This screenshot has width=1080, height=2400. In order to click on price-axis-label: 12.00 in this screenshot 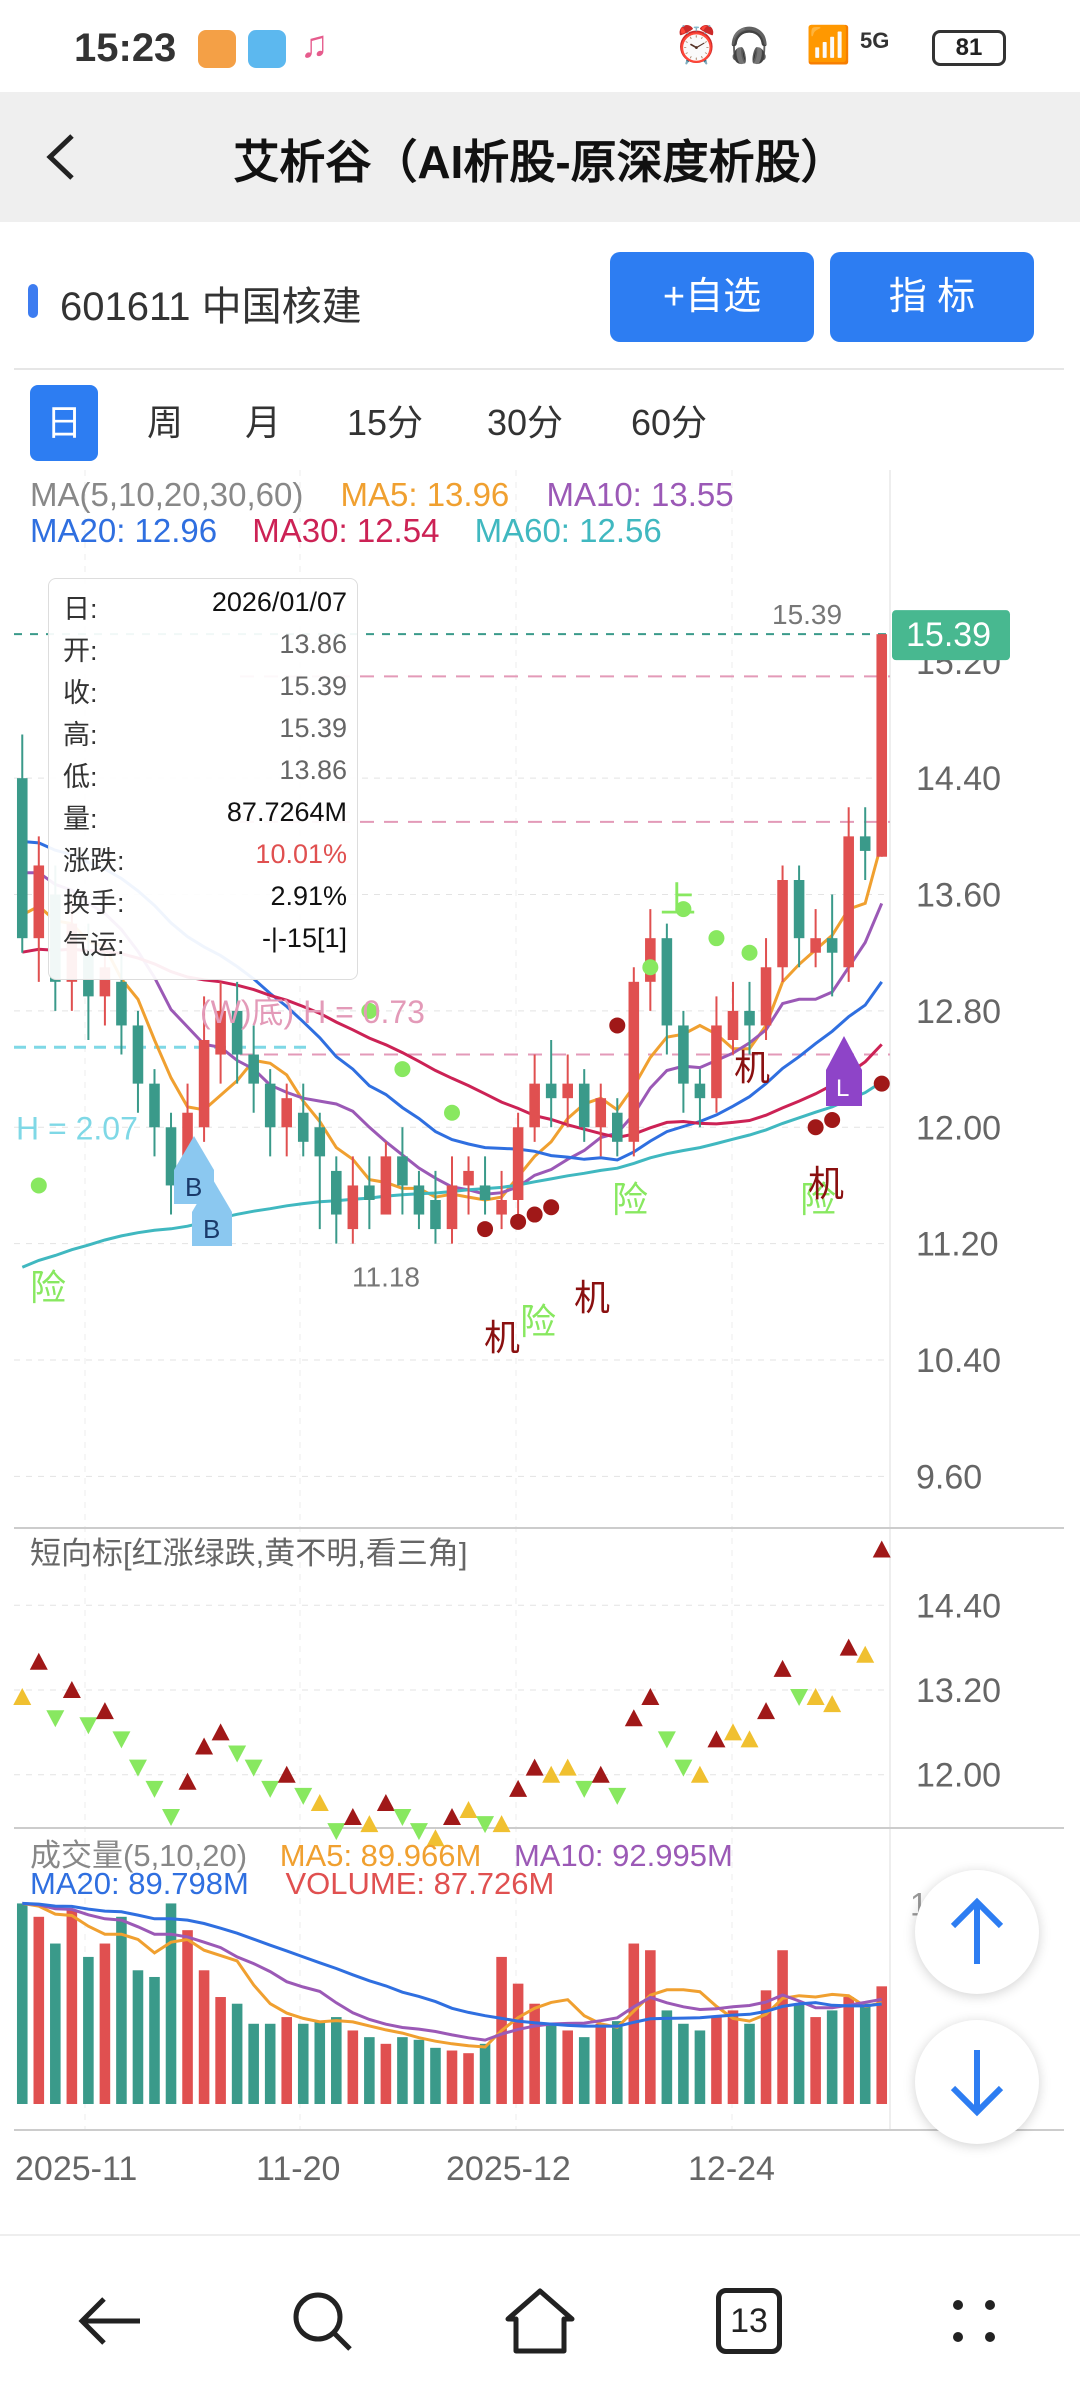, I will do `click(958, 1128)`.